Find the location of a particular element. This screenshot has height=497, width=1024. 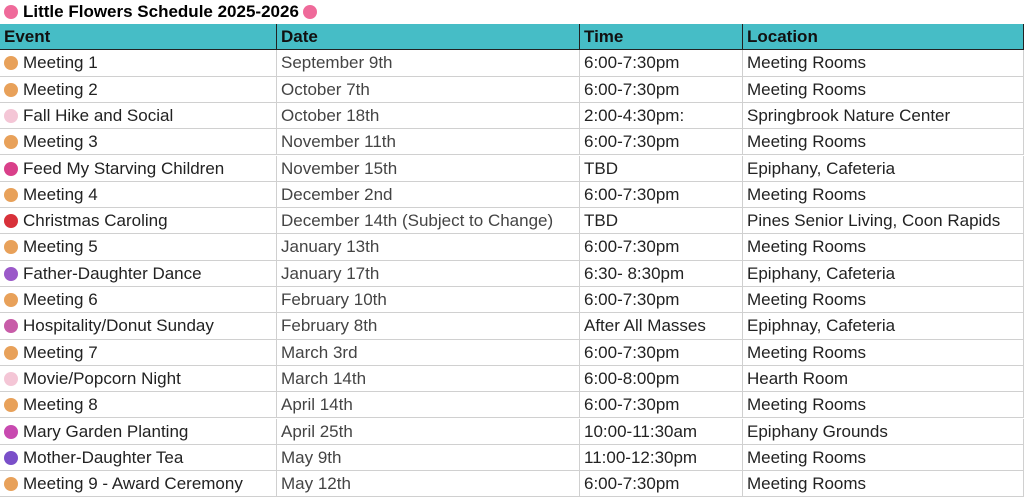

event-cell-text: Feed My Starving Children is located at coordinates (124, 168).